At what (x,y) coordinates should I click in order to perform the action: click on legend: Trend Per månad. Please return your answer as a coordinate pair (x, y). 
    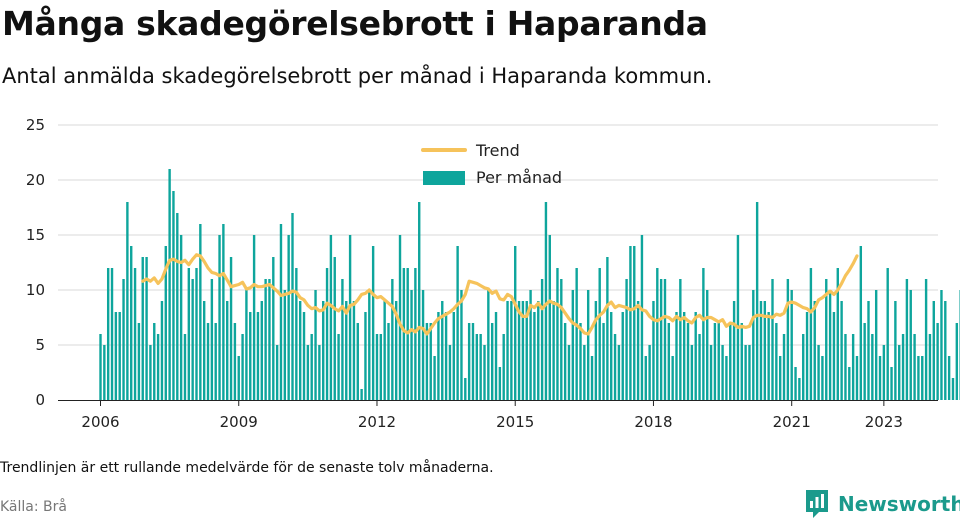
    Looking at the image, I should click on (491, 164).